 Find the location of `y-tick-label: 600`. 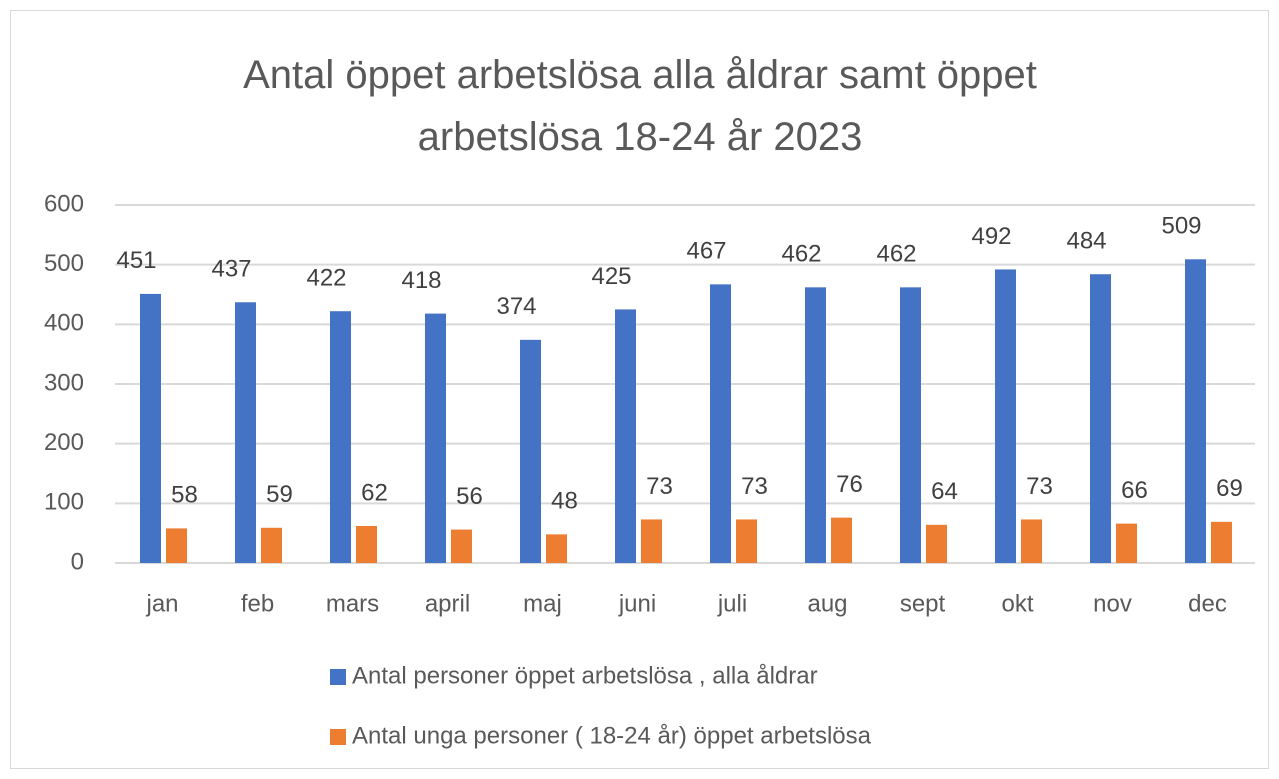

y-tick-label: 600 is located at coordinates (64, 203).